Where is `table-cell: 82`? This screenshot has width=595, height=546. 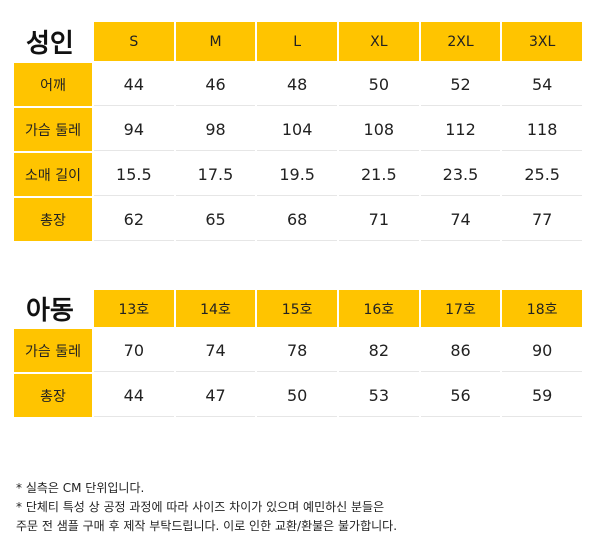
table-cell: 82 is located at coordinates (378, 350).